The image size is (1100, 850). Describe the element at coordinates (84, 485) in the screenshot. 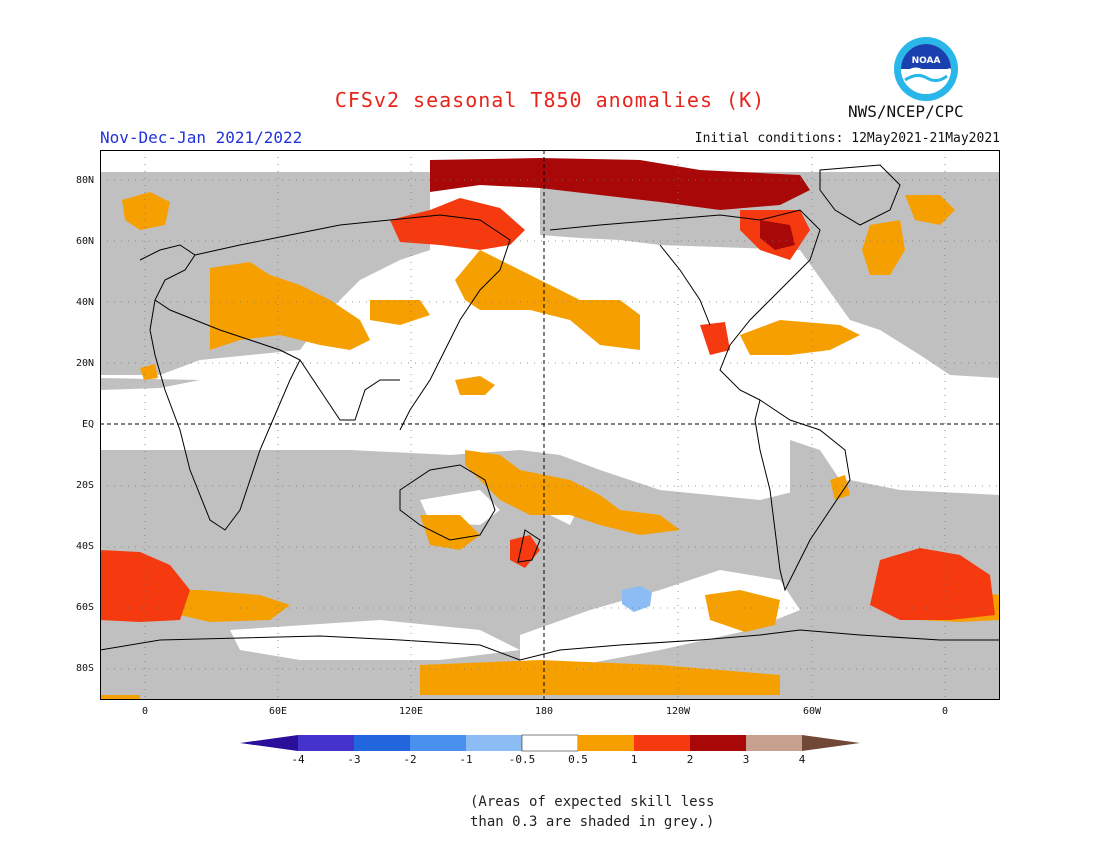

I see `lat-label: 20S` at that location.